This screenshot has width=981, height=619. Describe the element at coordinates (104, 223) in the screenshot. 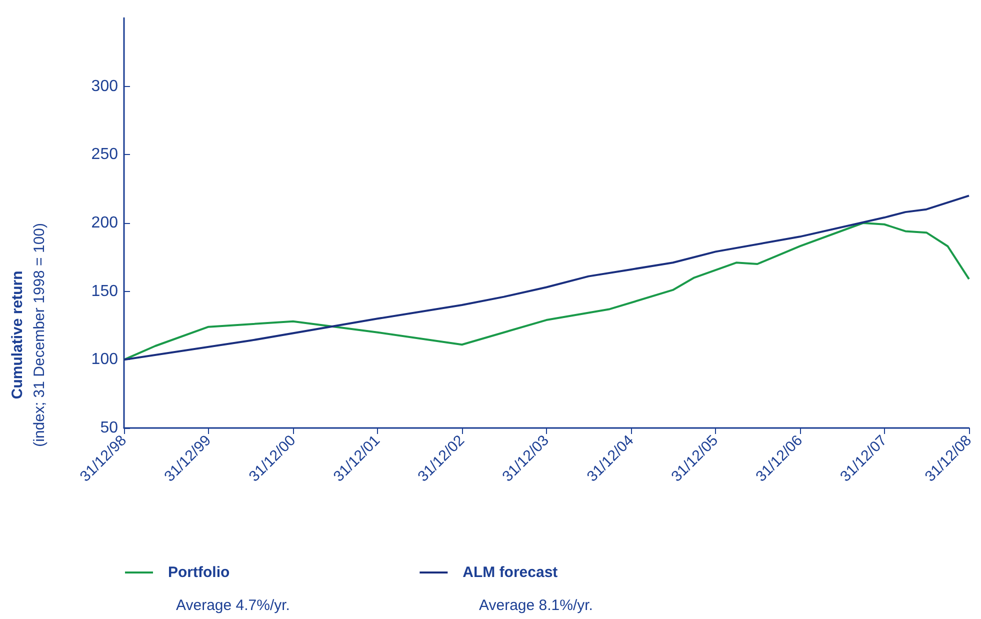

I see `y-tick-label: 200` at that location.